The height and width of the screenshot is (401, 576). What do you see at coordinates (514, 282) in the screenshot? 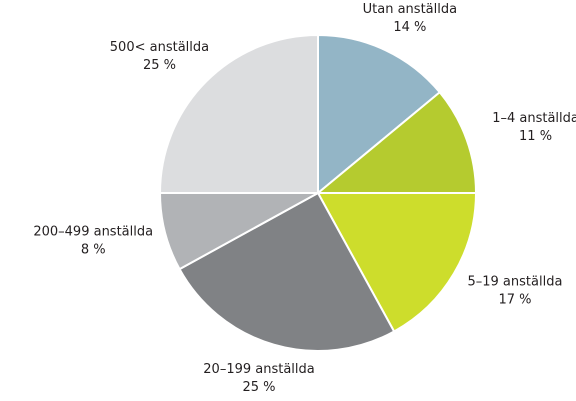
I see `slice-label: 5–19 anställda` at bounding box center [514, 282].